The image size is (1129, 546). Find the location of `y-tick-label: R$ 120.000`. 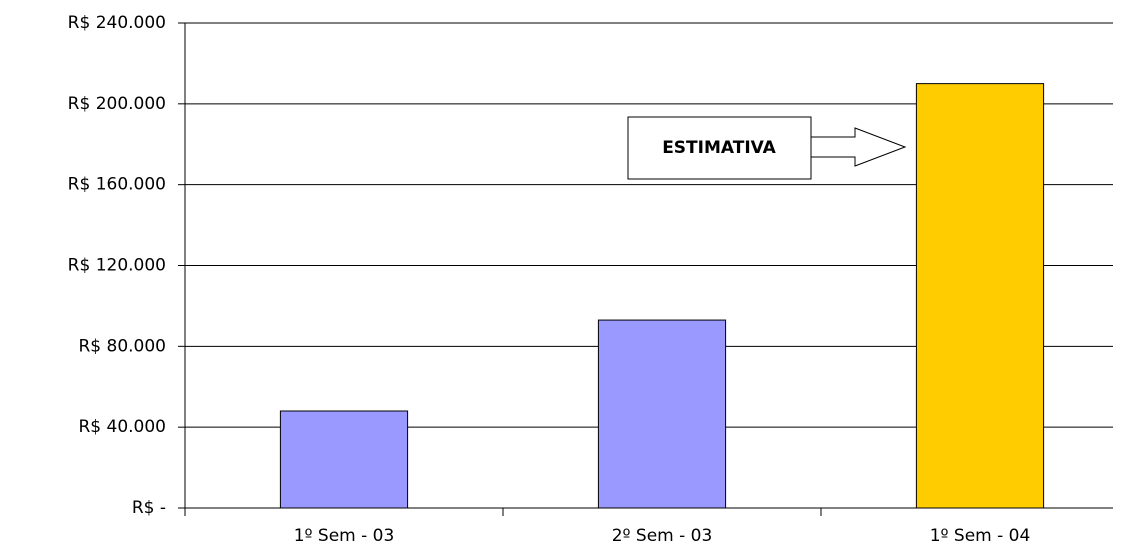

y-tick-label: R$ 120.000 is located at coordinates (117, 266).